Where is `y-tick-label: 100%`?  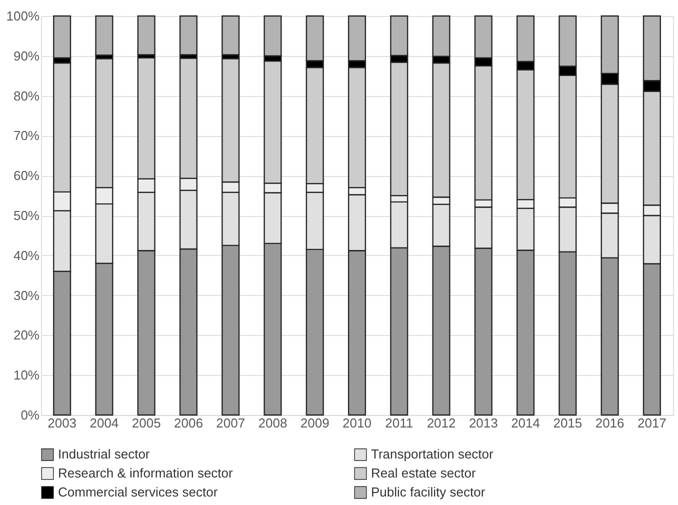
y-tick-label: 100% is located at coordinates (23, 16).